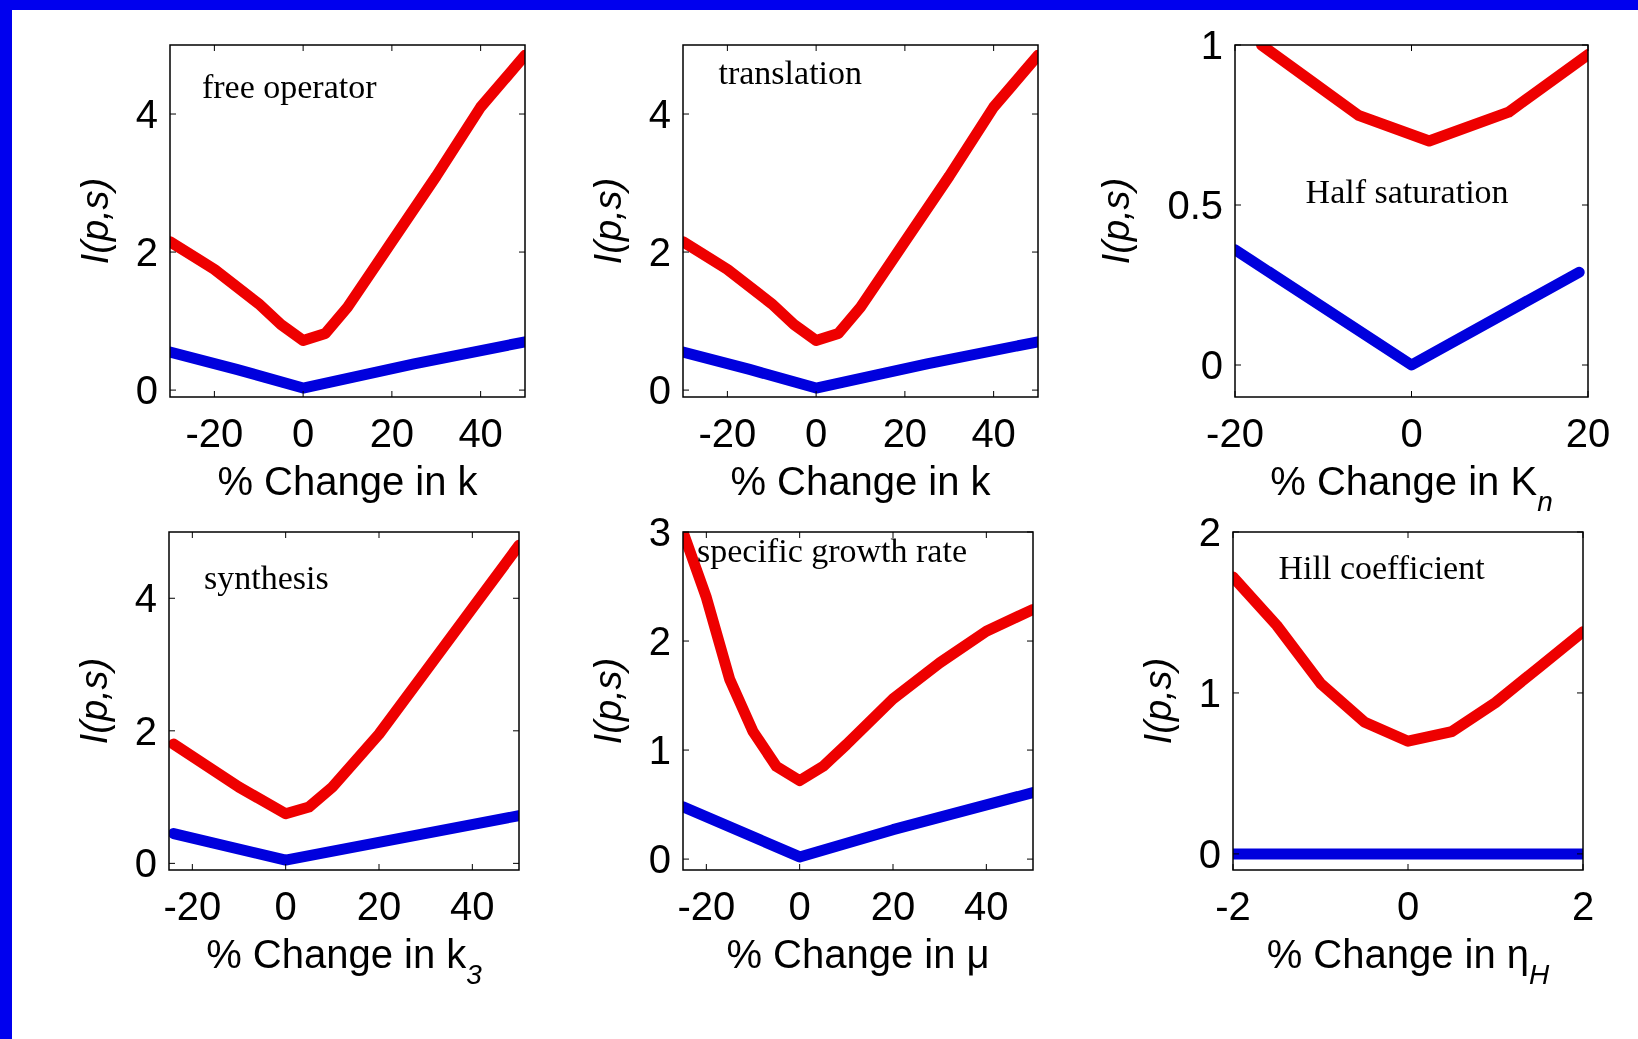  What do you see at coordinates (1411, 488) in the screenshot?
I see `x-axis-title: % Change in K$_{n}$` at bounding box center [1411, 488].